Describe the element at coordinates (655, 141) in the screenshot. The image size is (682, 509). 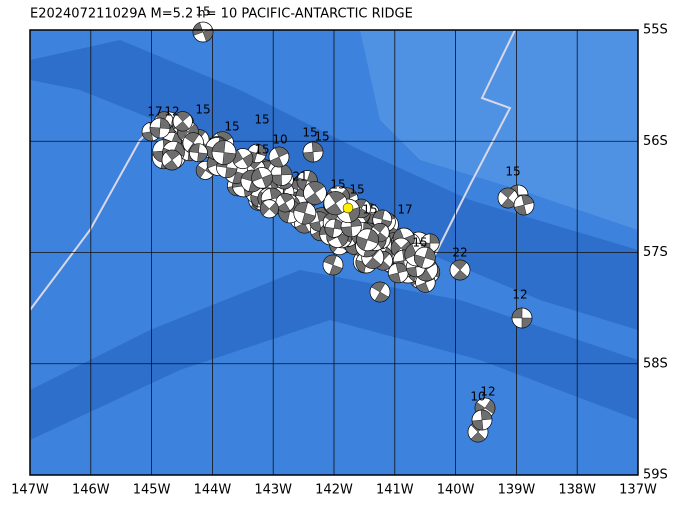
I see `lat-label: 56S` at that location.